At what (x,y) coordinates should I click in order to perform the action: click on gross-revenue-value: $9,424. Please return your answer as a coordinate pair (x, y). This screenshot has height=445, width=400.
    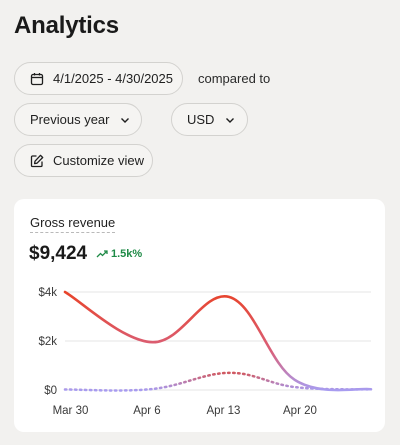
    Looking at the image, I should click on (58, 253).